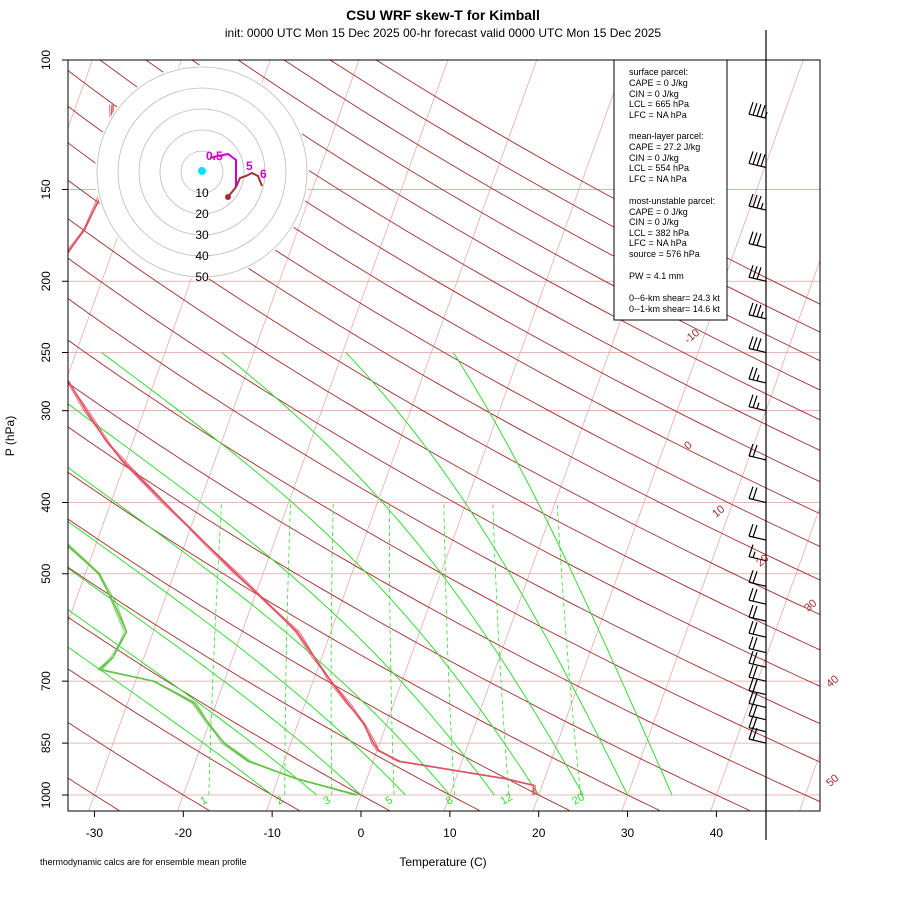 The image size is (900, 900). Describe the element at coordinates (214, 156) in the screenshot. I see `hodograph-label: 0.5` at that location.